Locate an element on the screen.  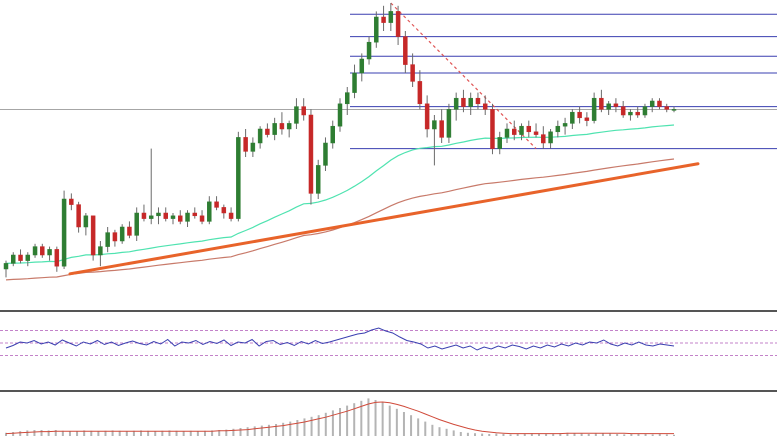
retracement-line is located at coordinates (463, 76).